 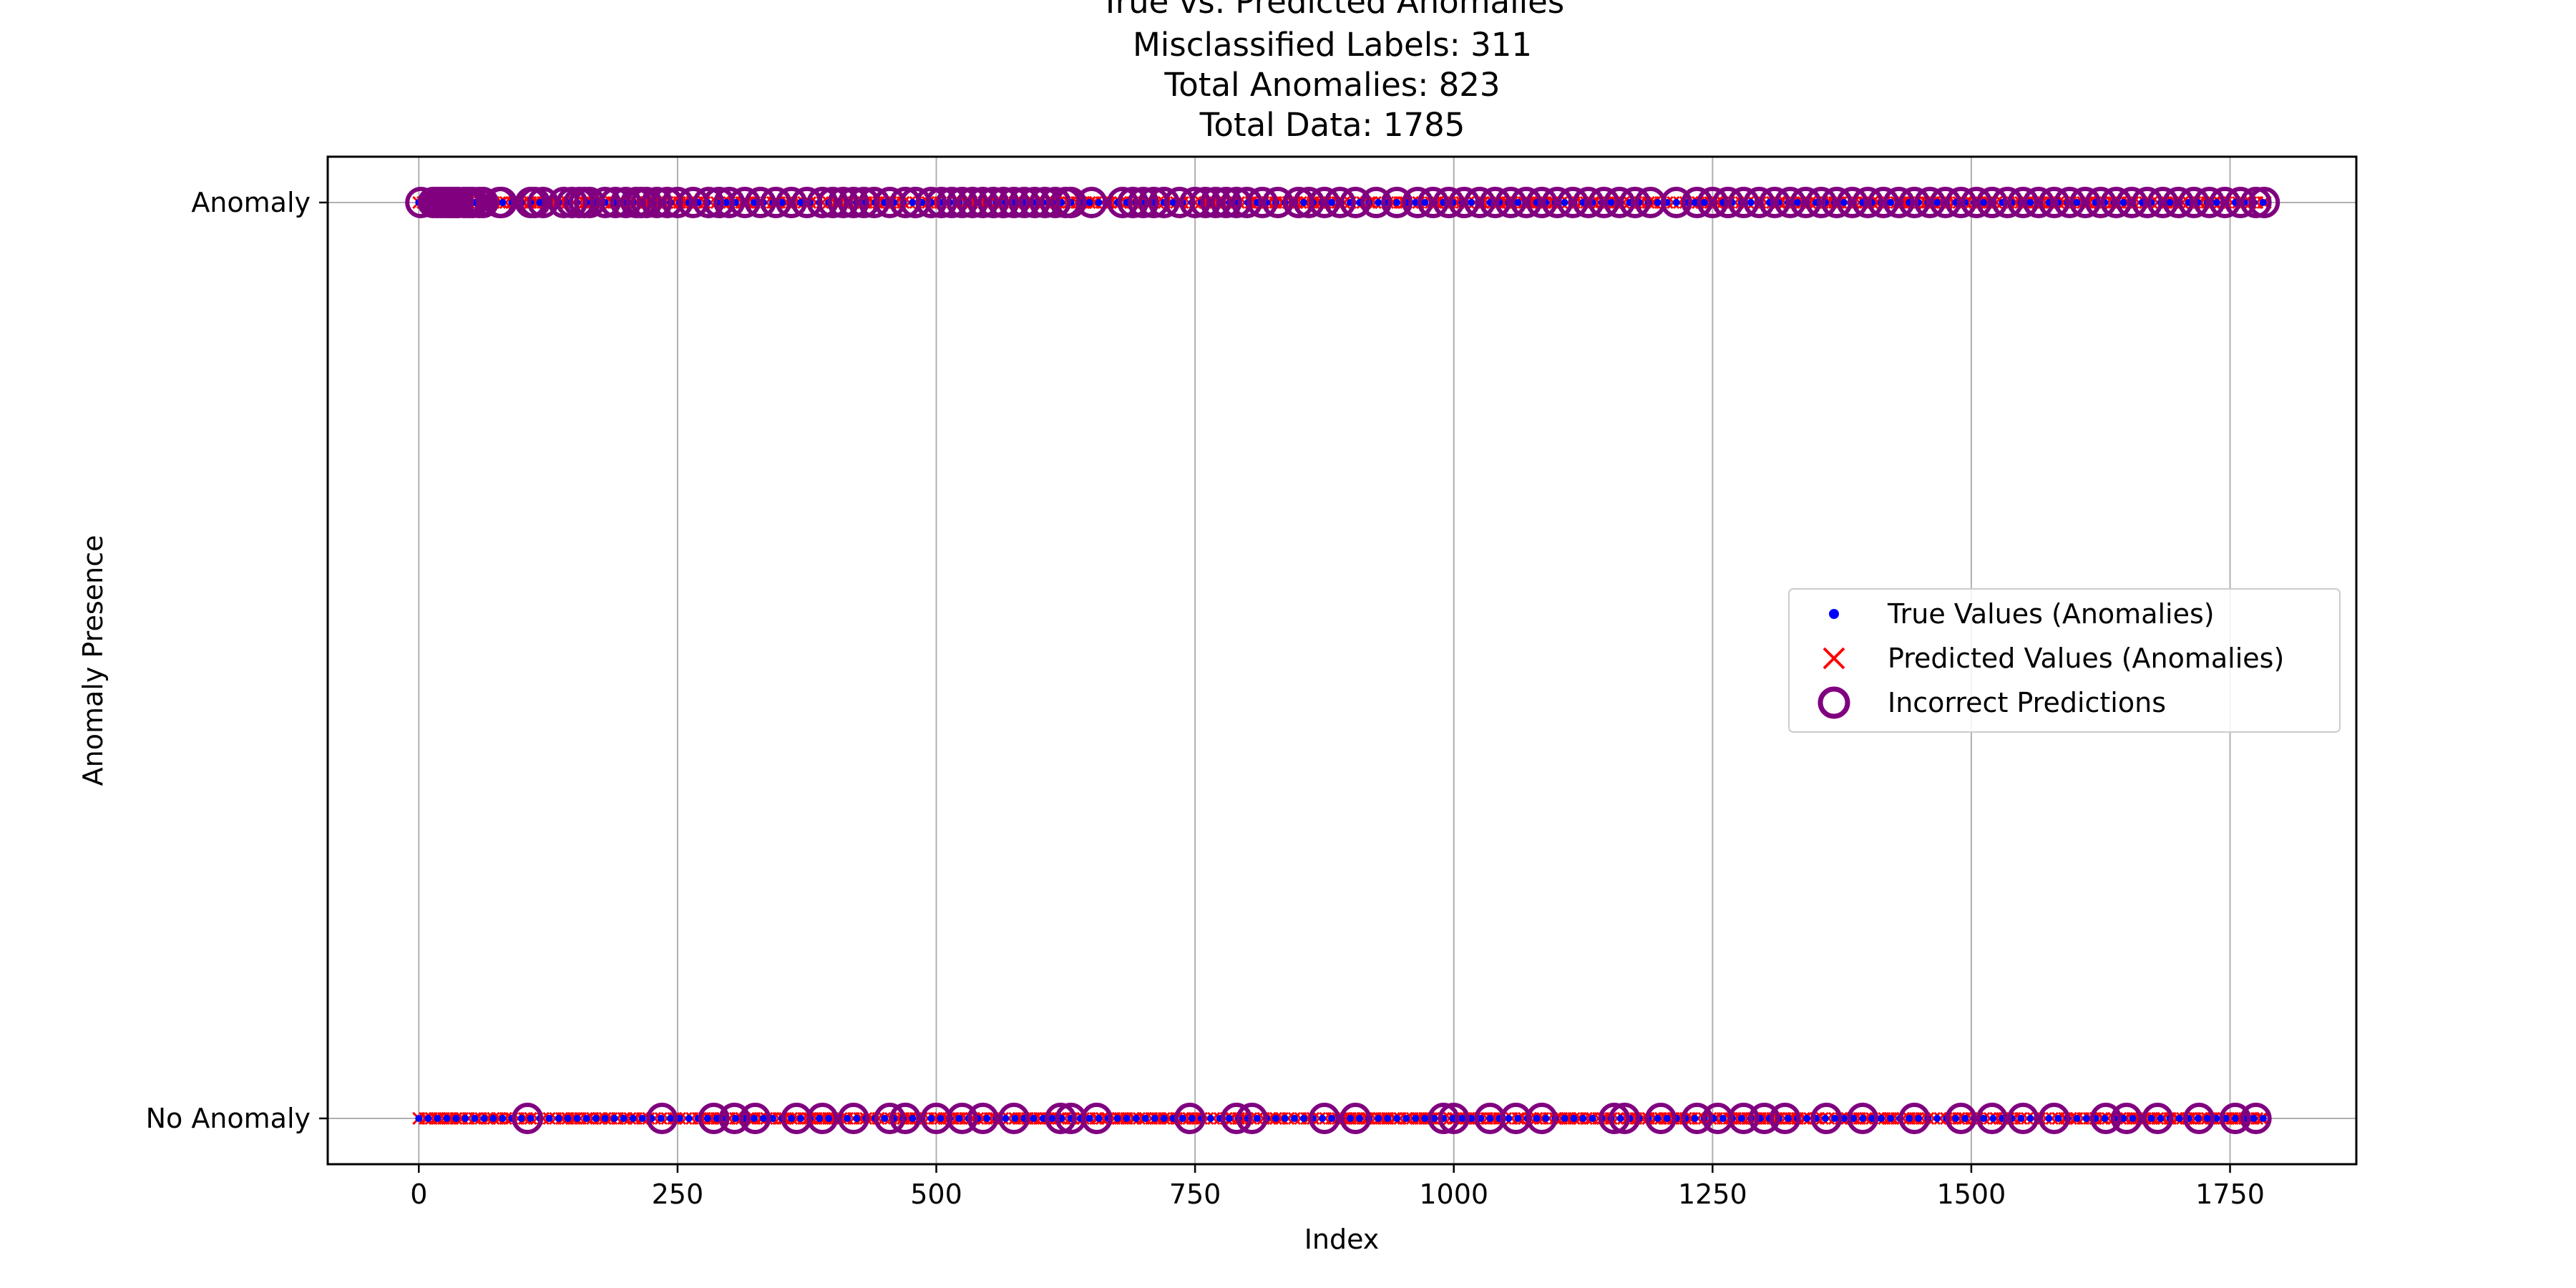 I want to click on legend-box, so click(x=2064, y=660).